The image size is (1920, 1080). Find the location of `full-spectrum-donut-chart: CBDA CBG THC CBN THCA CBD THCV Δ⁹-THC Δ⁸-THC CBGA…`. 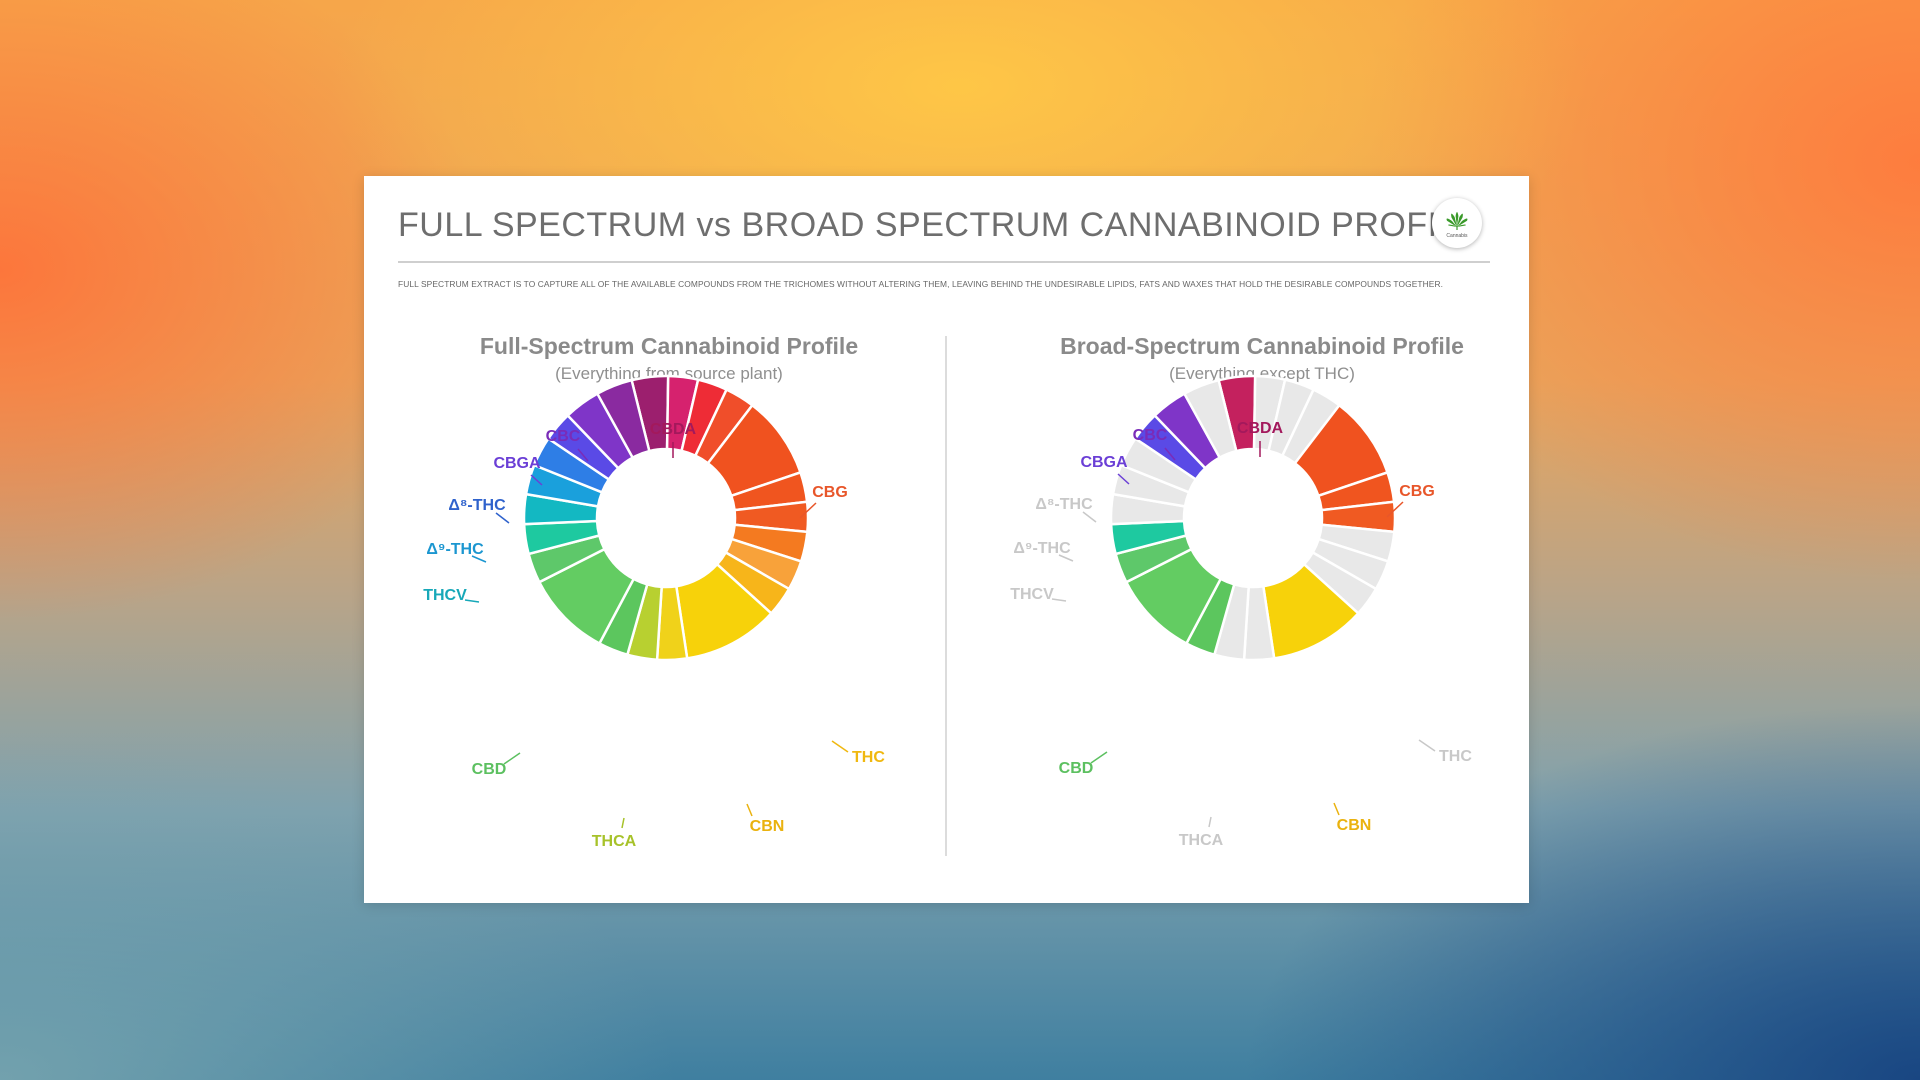

full-spectrum-donut-chart: CBDA CBG THC CBN THCA CBD THCV Δ⁹-THC Δ⁸-THC CBGA… is located at coordinates (654, 612).